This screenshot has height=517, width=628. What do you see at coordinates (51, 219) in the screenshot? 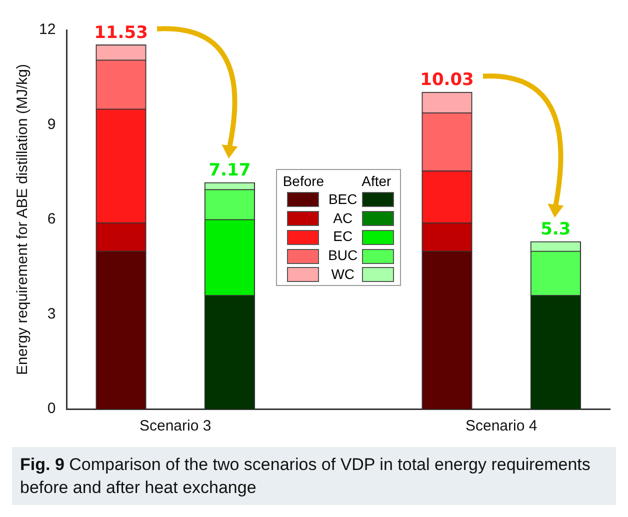
I see `y-tick-label: 6` at bounding box center [51, 219].